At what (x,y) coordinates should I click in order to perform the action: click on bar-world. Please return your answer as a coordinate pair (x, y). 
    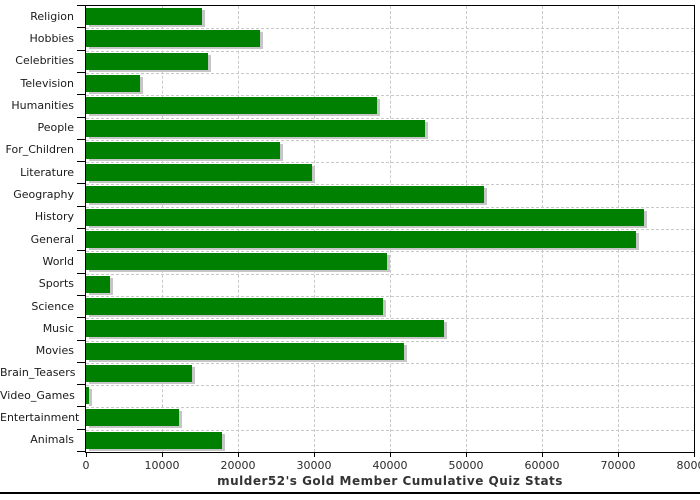
    Looking at the image, I should click on (236, 261).